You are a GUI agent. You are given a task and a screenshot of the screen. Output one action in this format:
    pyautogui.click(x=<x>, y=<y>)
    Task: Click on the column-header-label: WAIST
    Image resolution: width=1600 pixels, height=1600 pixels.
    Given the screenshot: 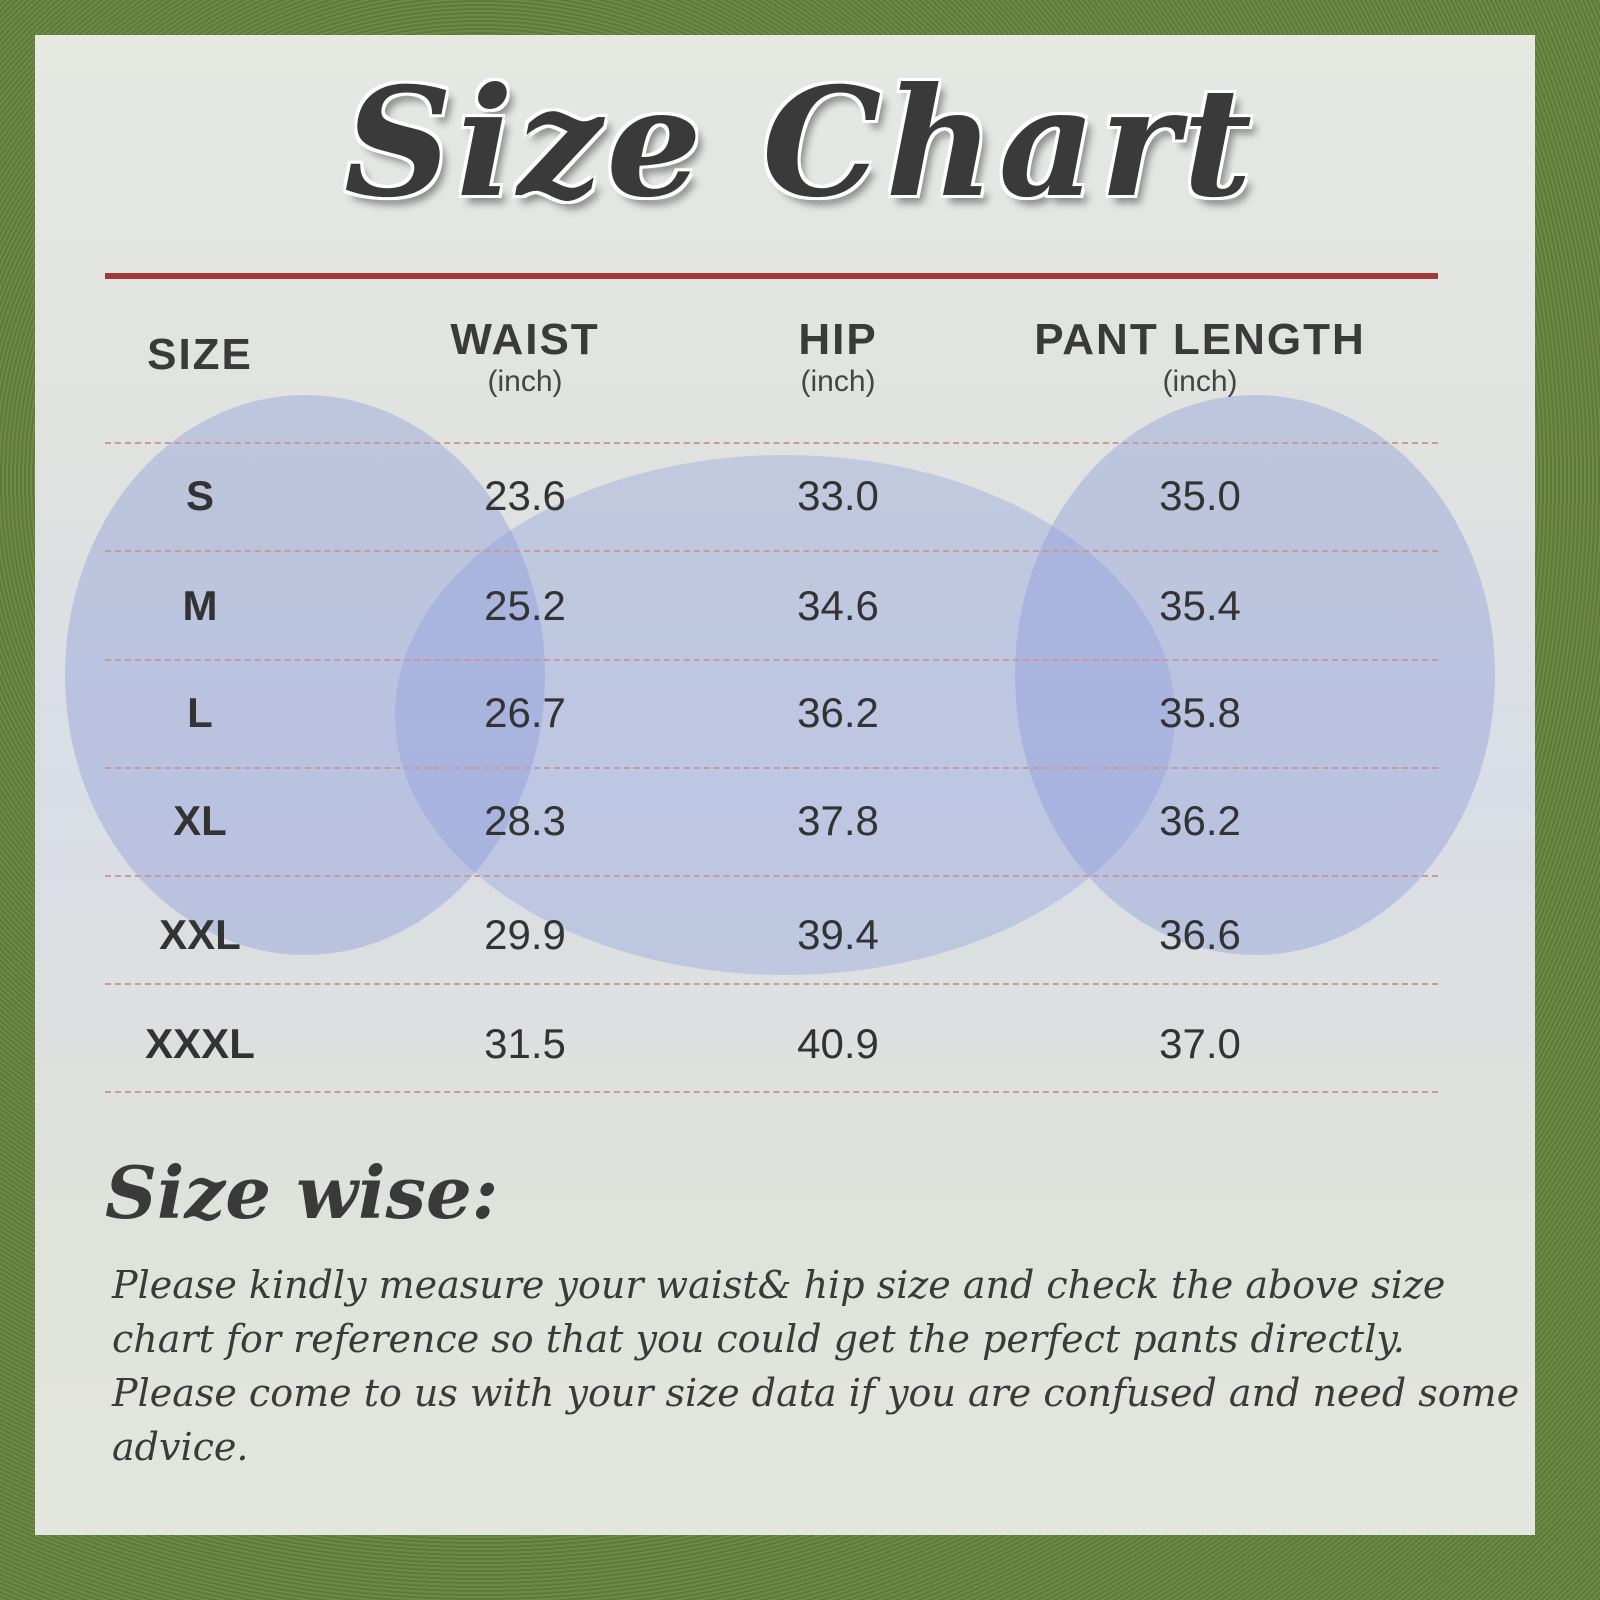 What is the action you would take?
    pyautogui.click(x=525, y=339)
    